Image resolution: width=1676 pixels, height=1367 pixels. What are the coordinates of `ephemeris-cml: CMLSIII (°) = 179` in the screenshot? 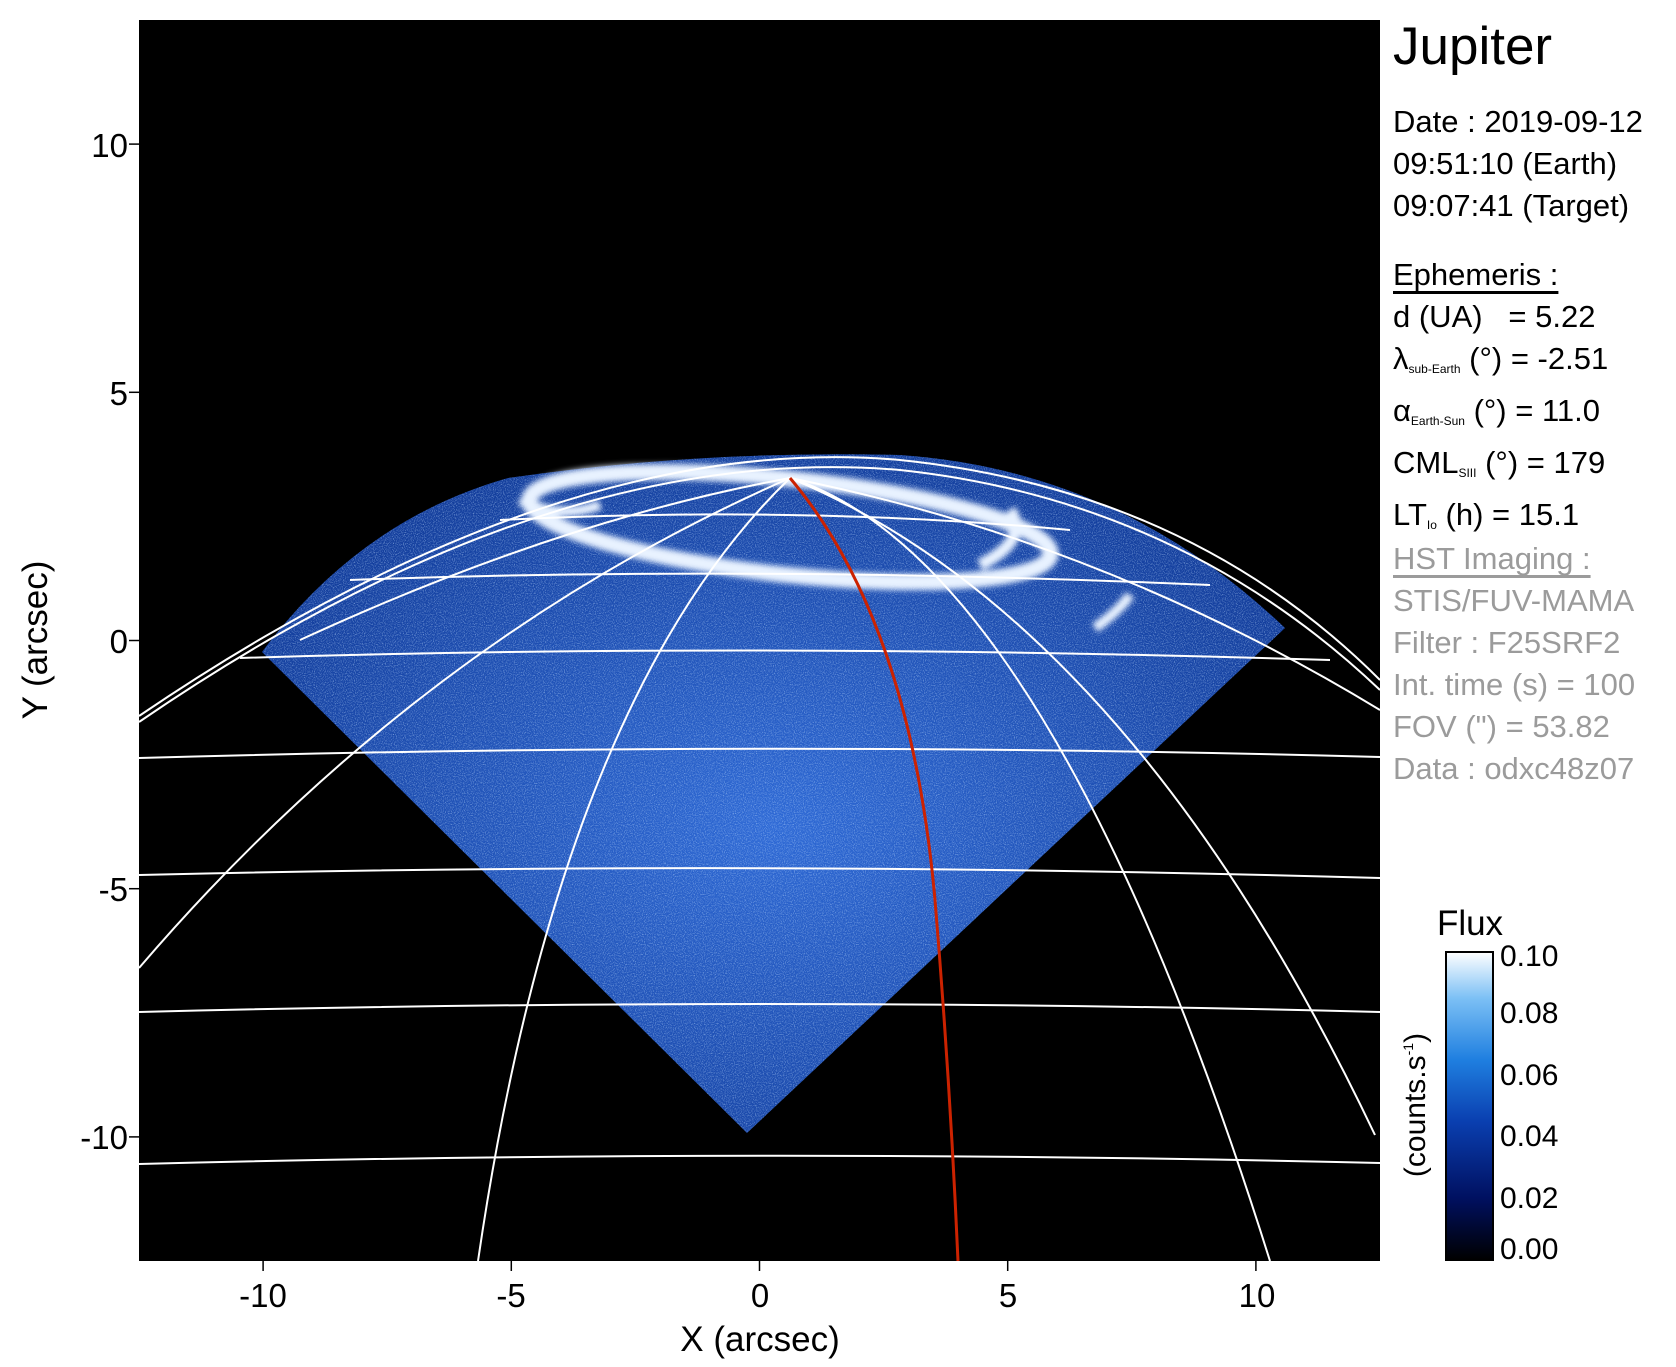 It's located at (1500, 468).